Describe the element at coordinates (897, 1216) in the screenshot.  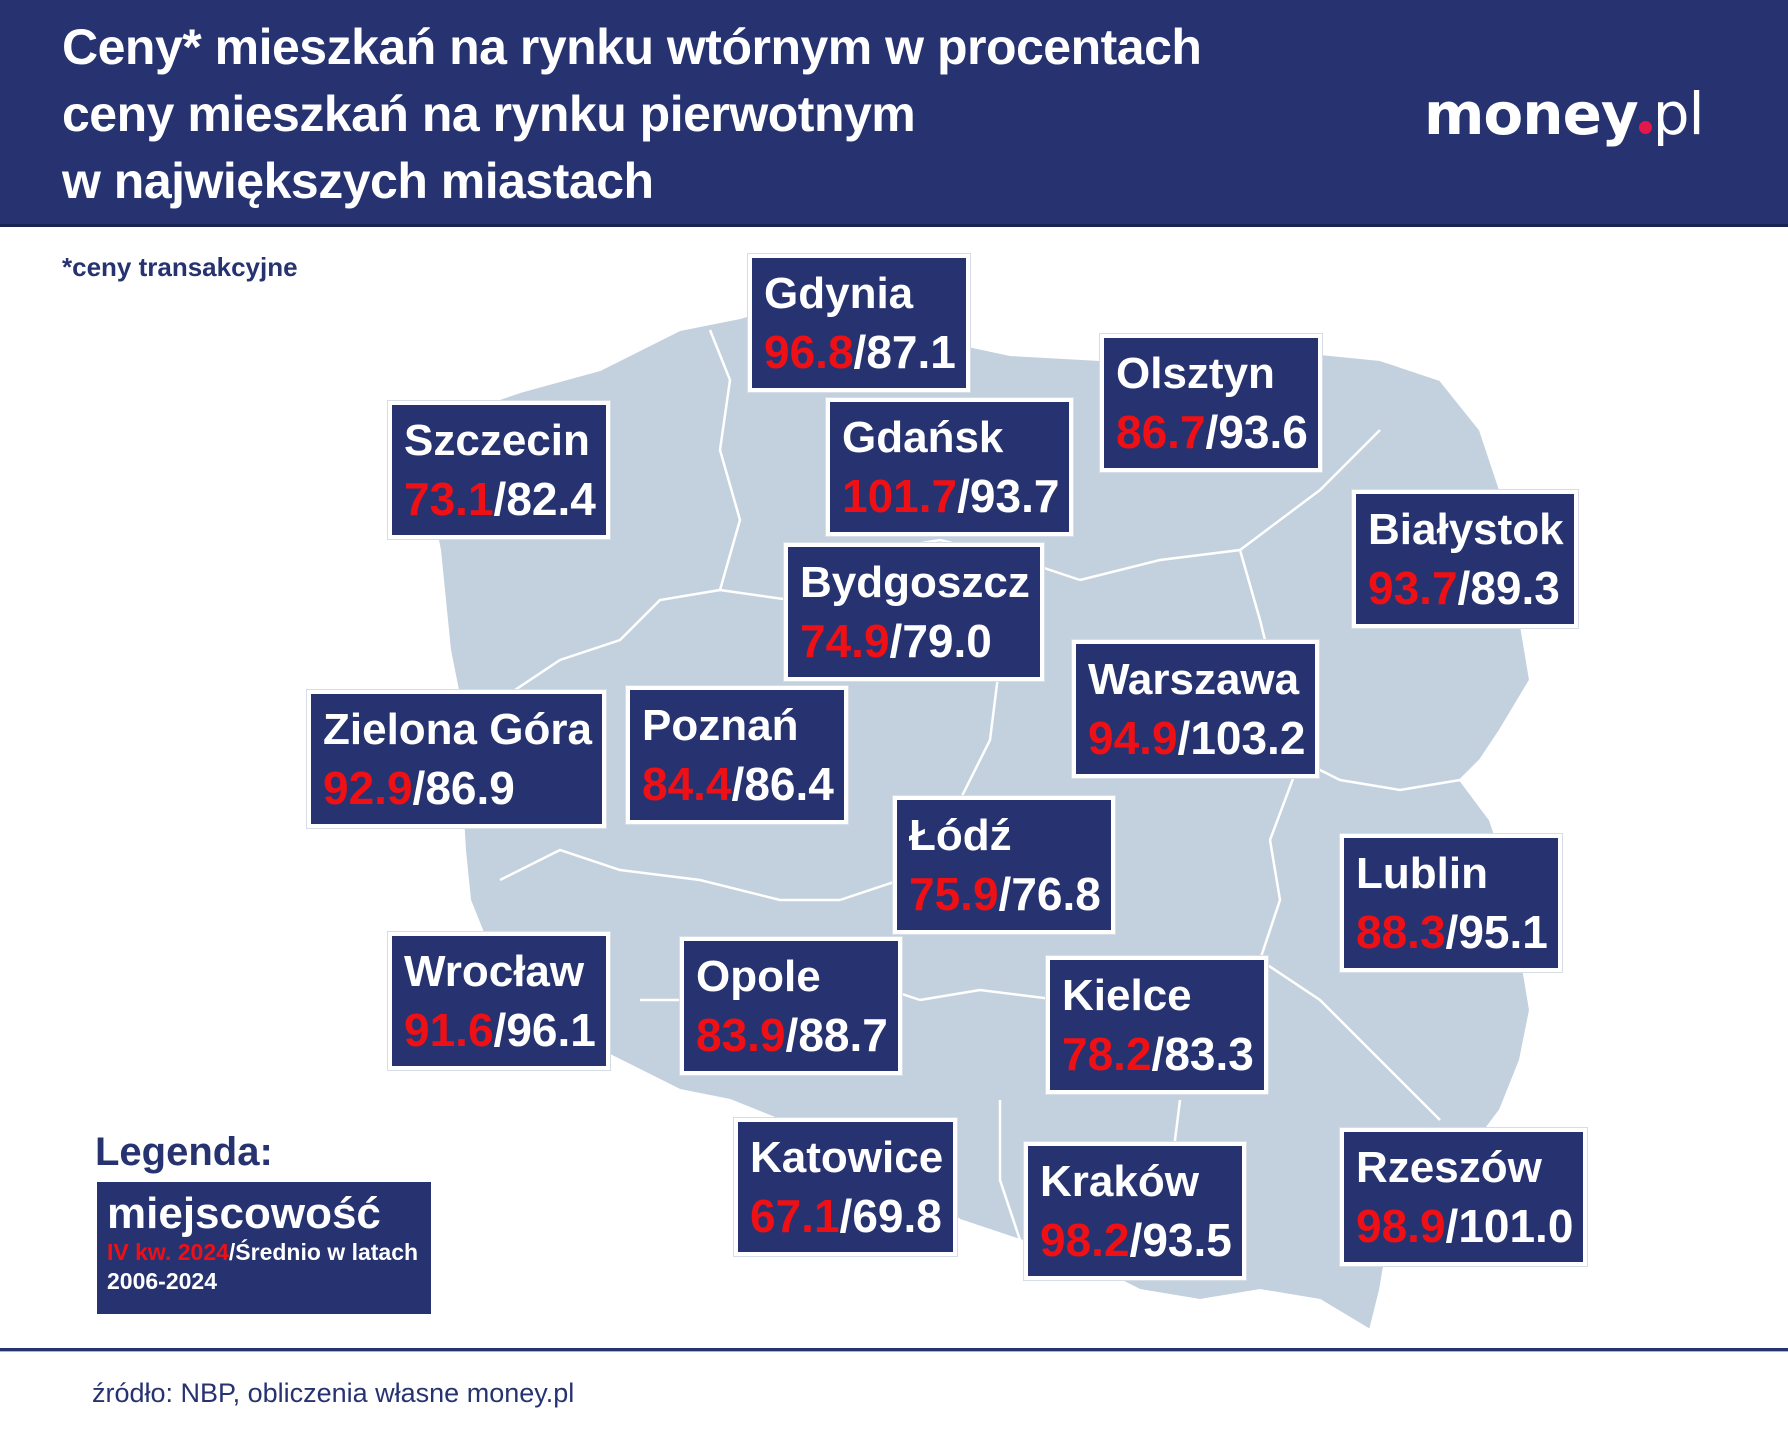
I see `value-average: 69.8` at that location.